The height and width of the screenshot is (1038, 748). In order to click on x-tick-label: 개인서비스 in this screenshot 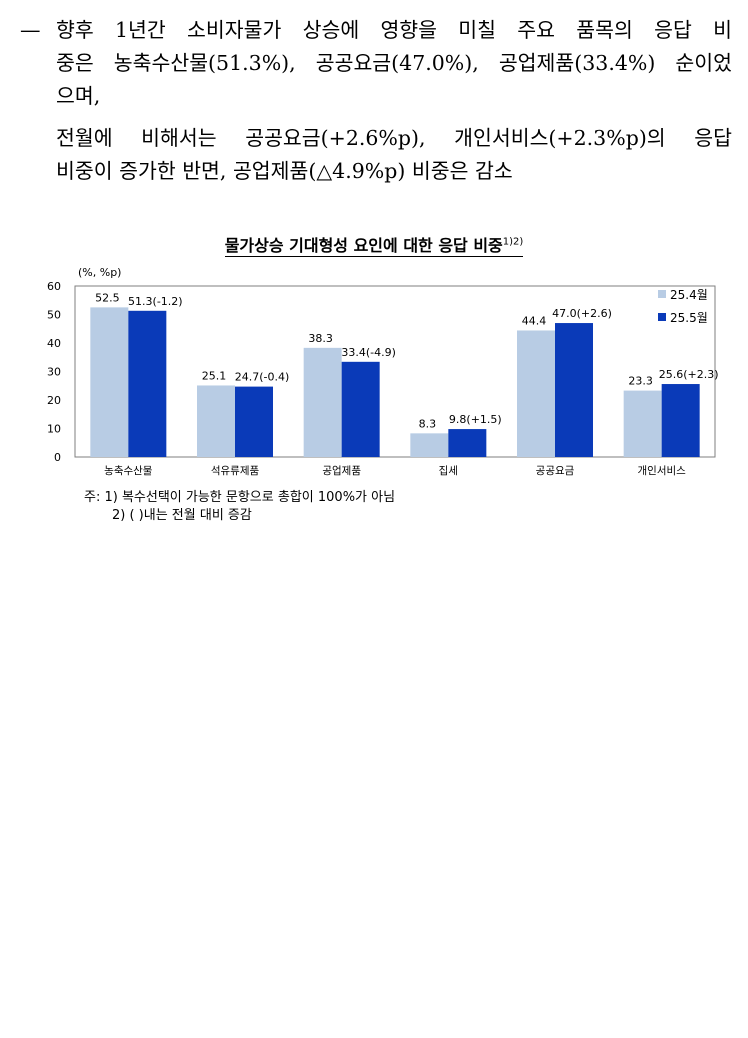, I will do `click(662, 471)`.